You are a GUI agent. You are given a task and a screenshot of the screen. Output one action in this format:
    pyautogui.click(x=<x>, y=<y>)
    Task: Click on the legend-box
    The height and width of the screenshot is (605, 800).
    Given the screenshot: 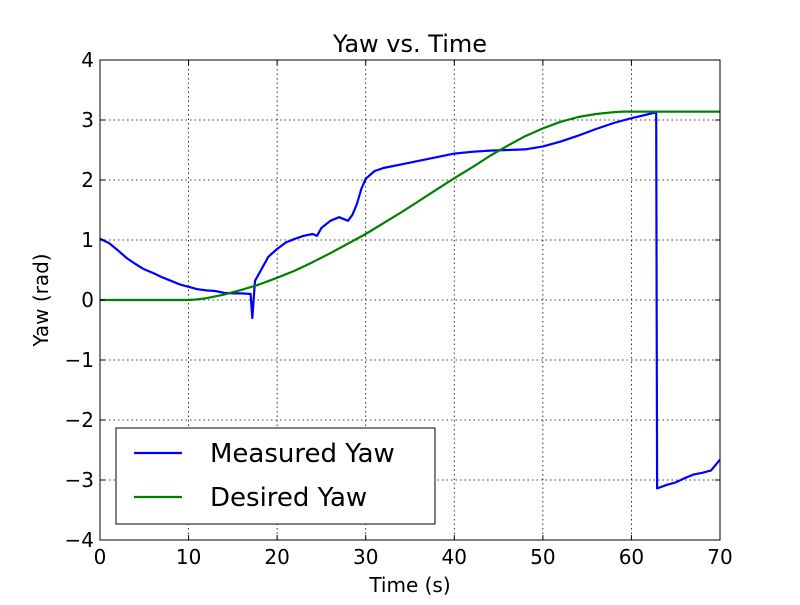 What is the action you would take?
    pyautogui.click(x=275, y=476)
    